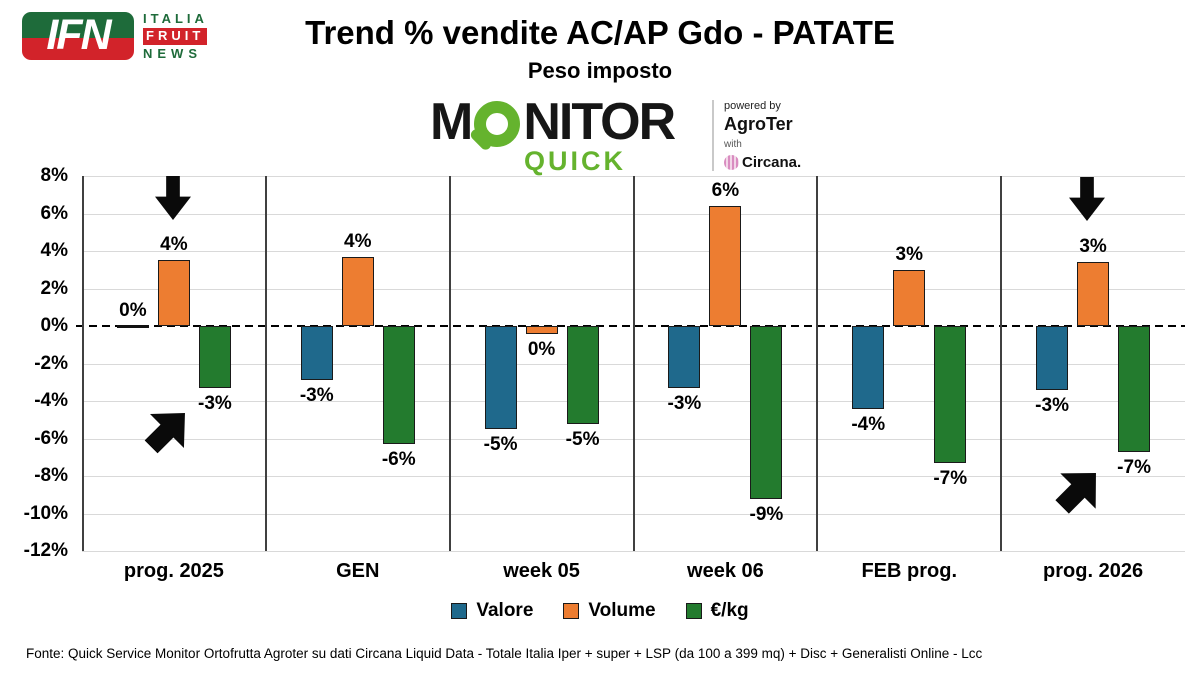 This screenshot has height=675, width=1200. Describe the element at coordinates (575, 161) in the screenshot. I see `quick-wordmark: QUICK` at that location.